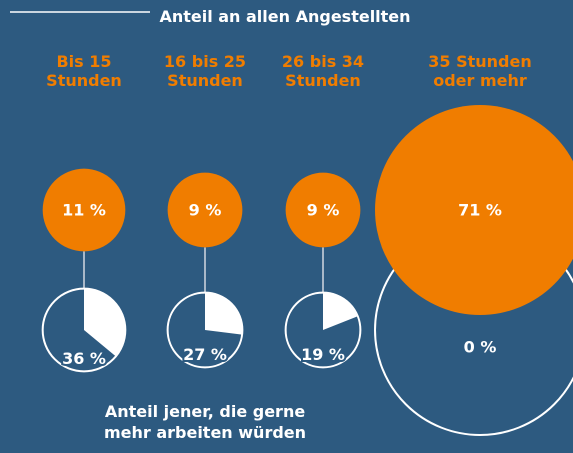 The width and height of the screenshot is (573, 453). I want to click on chart-title: Anteil an allen Angestellten, so click(285, 16).